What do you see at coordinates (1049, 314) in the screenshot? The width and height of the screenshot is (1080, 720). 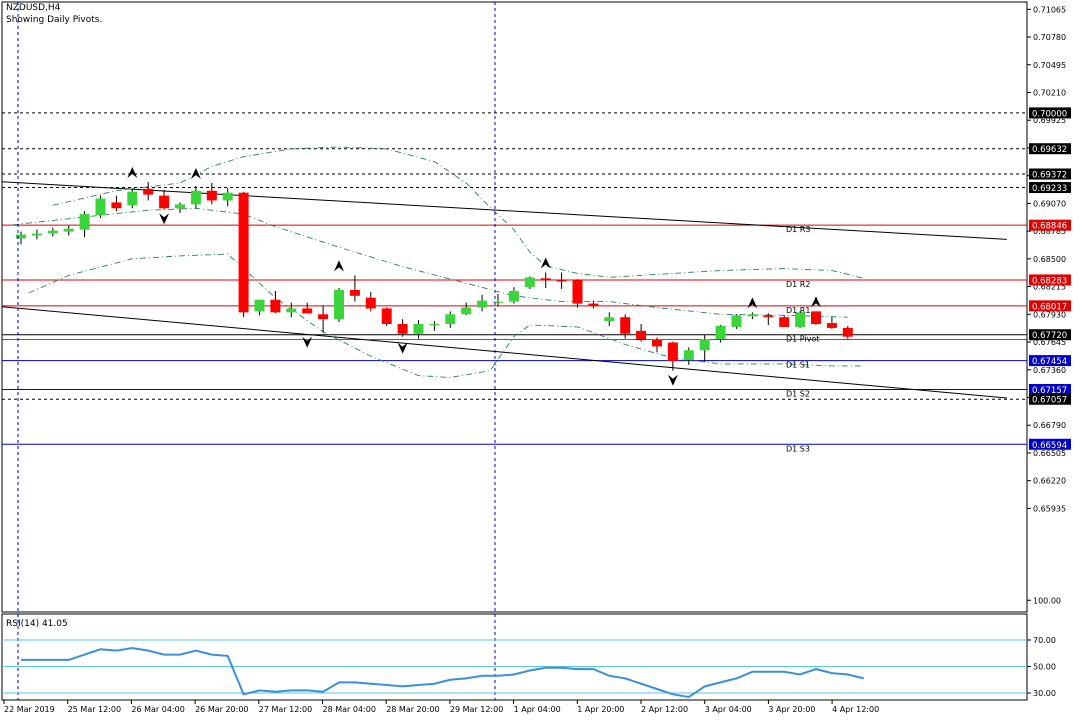 I see `y-tick-label-11: 0.67930` at bounding box center [1049, 314].